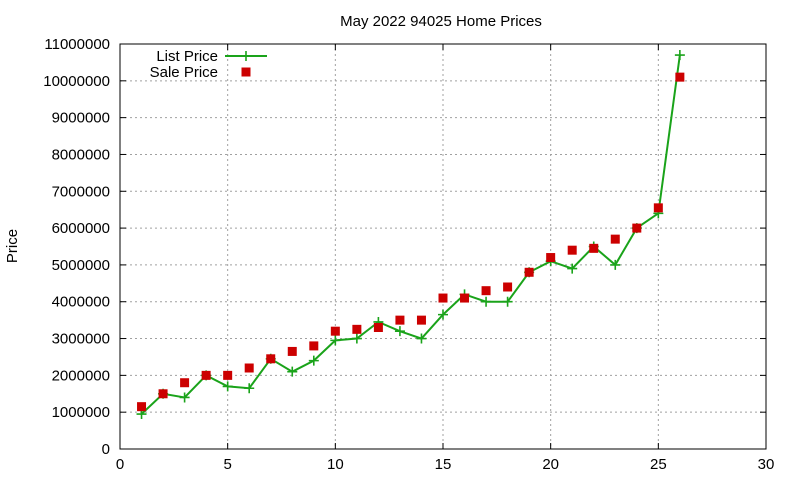 This screenshot has height=480, width=800. What do you see at coordinates (550, 464) in the screenshot?
I see `x-tick-label: 20` at bounding box center [550, 464].